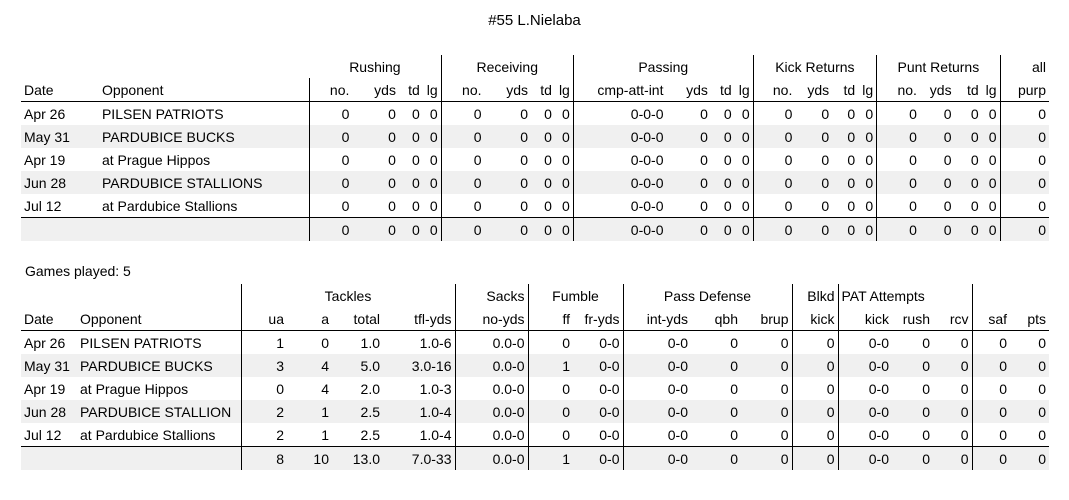 This screenshot has height=500, width=1069. I want to click on table-cell: 2.0, so click(370, 388).